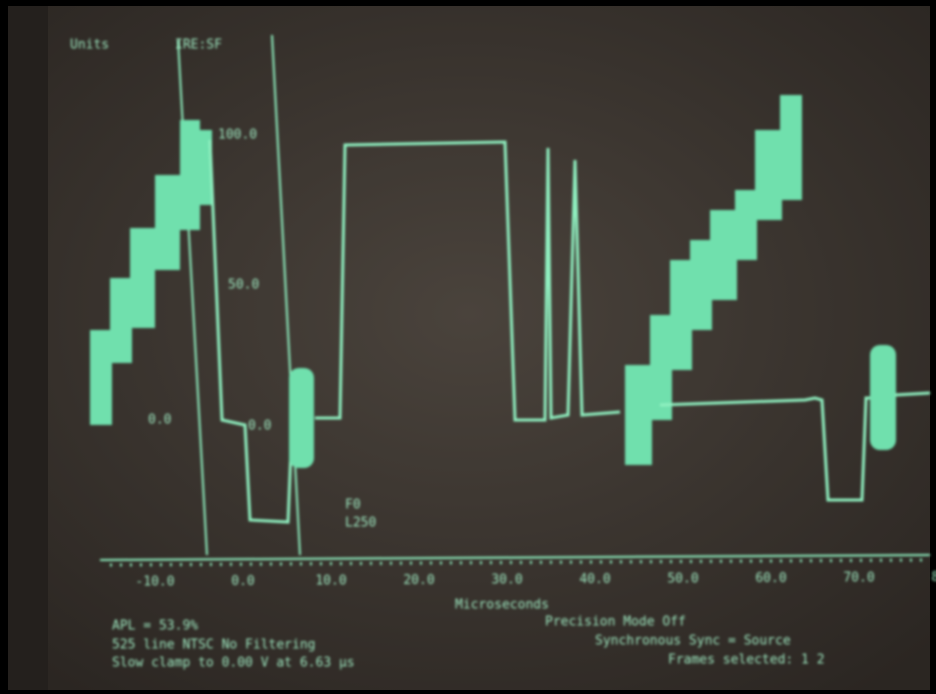 The width and height of the screenshot is (936, 694). I want to click on status-text: Precision Mode Off, so click(615, 622).